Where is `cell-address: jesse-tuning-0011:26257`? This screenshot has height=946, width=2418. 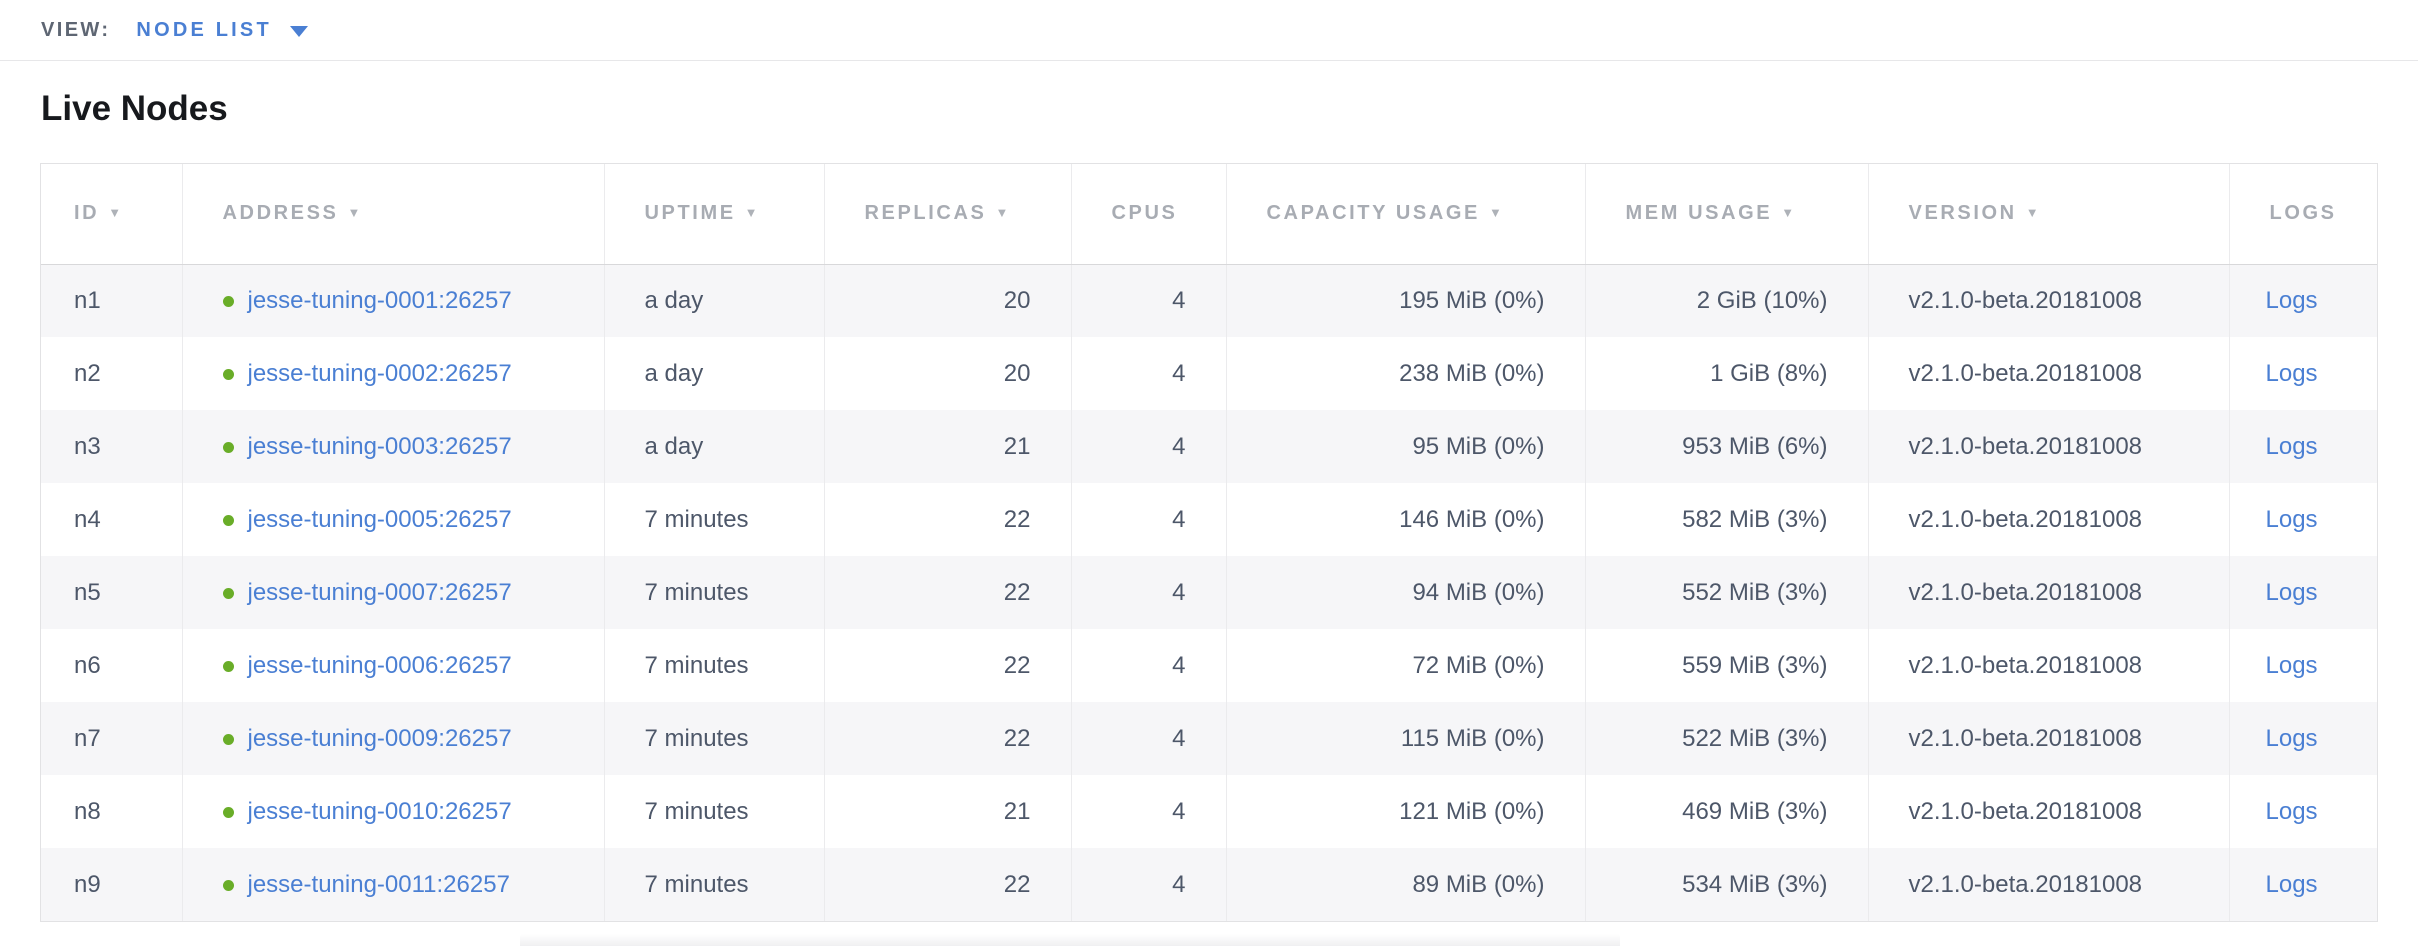
cell-address: jesse-tuning-0011:26257 is located at coordinates (393, 884).